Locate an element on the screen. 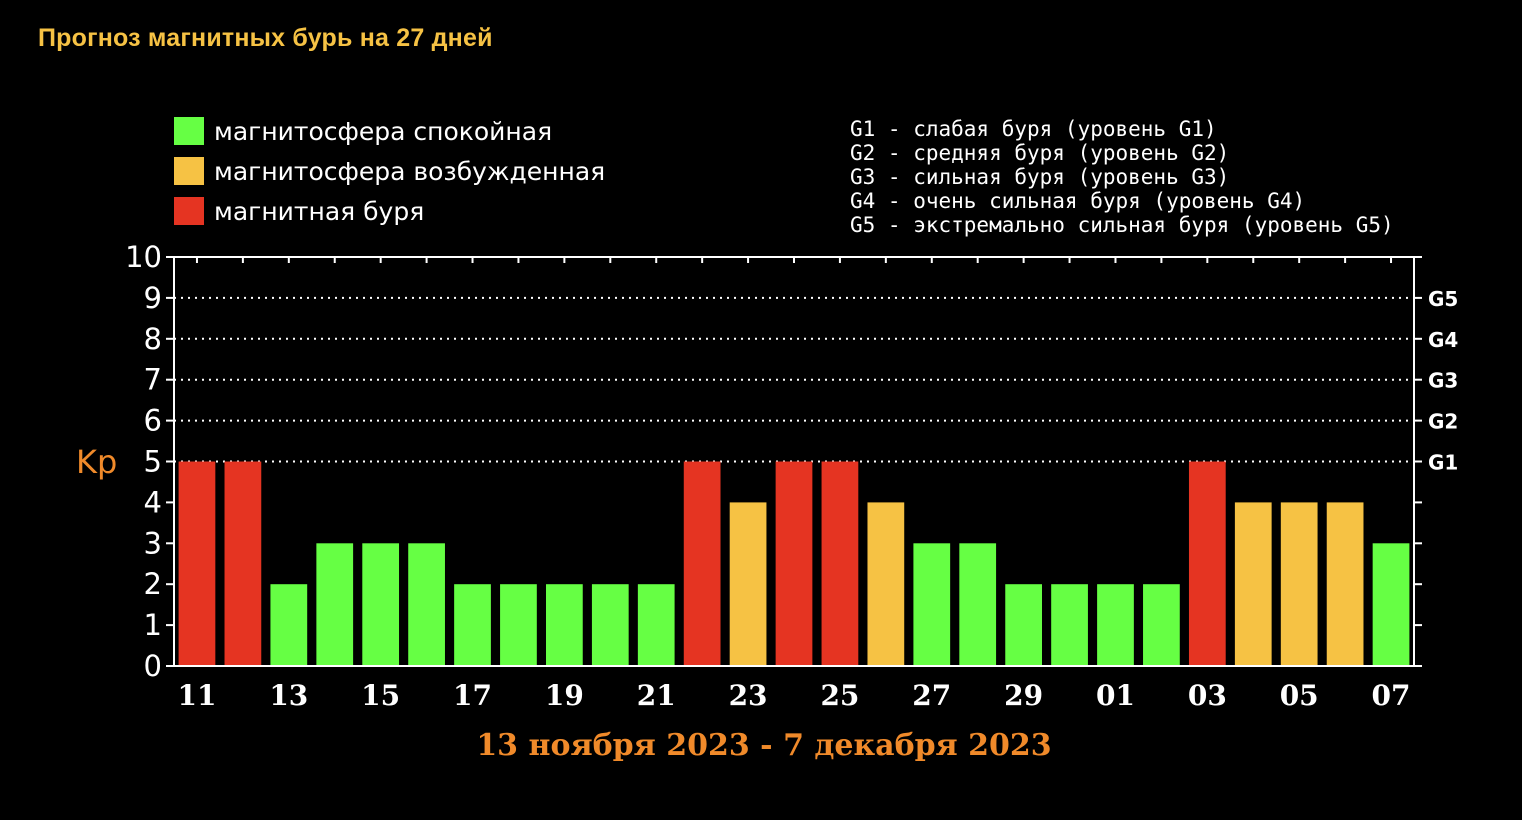 The image size is (1522, 820). y-tick-label: 4 is located at coordinates (153, 502).